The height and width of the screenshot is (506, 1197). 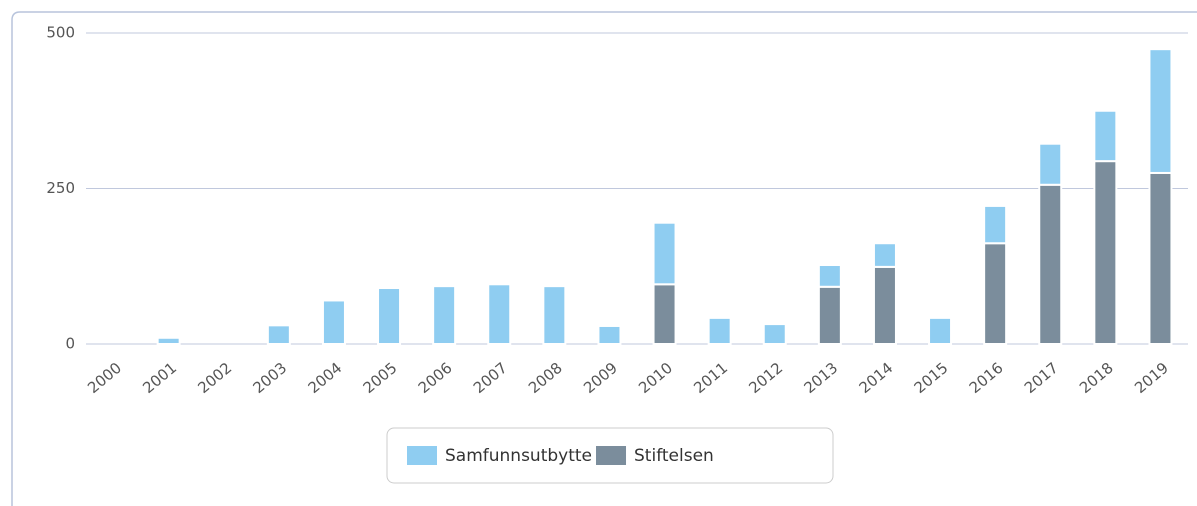 I want to click on x-tick-label: 2006, so click(x=435, y=378).